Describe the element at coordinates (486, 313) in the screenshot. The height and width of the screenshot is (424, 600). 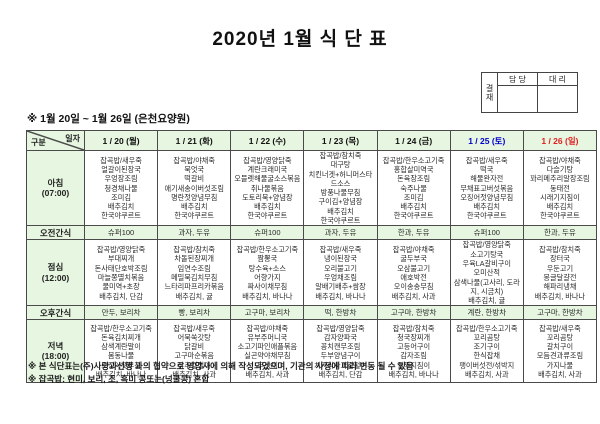
I see `pm-snack-menu-cell: 계란, 한방차` at that location.